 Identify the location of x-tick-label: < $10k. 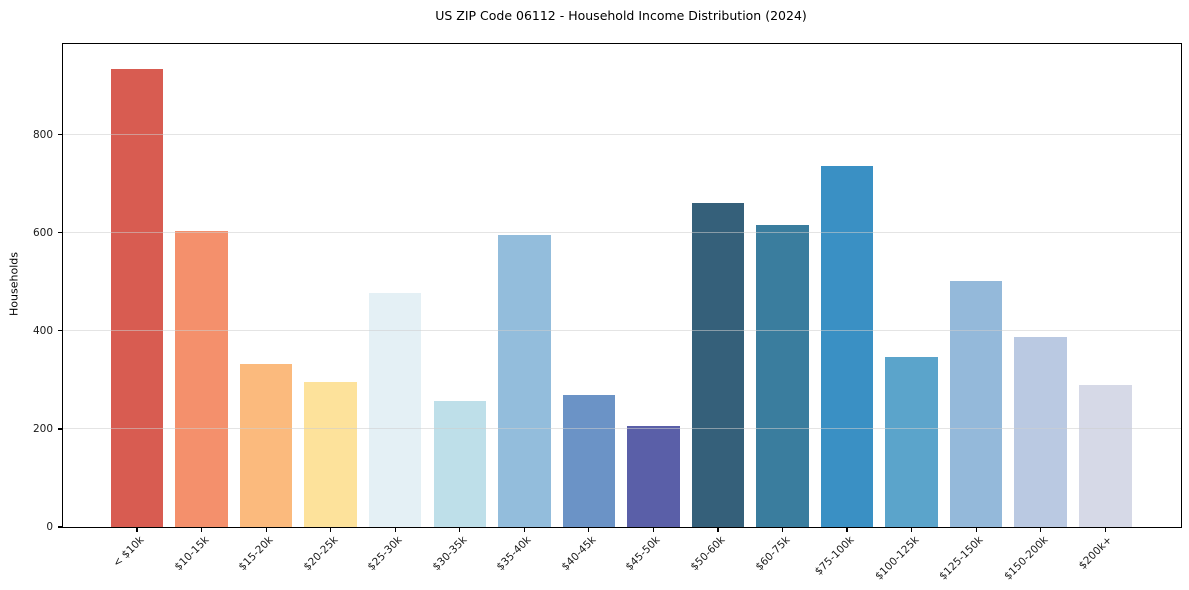
(128, 552).